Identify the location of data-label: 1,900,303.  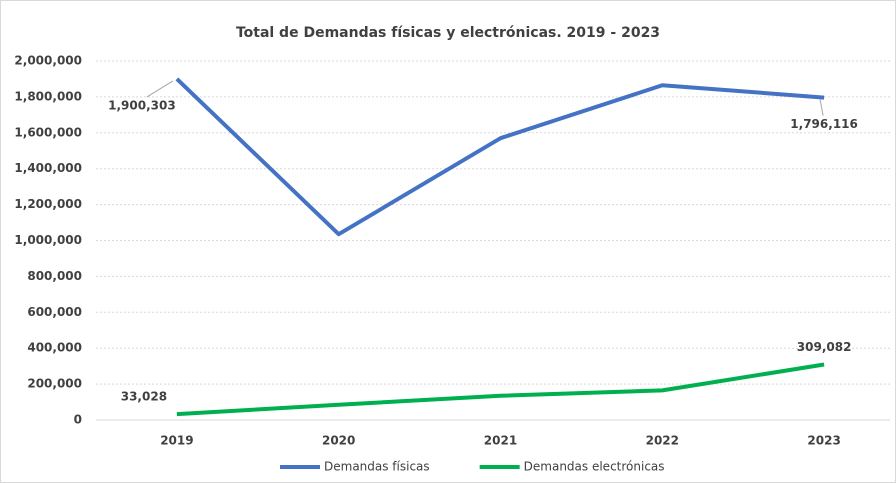
(142, 105).